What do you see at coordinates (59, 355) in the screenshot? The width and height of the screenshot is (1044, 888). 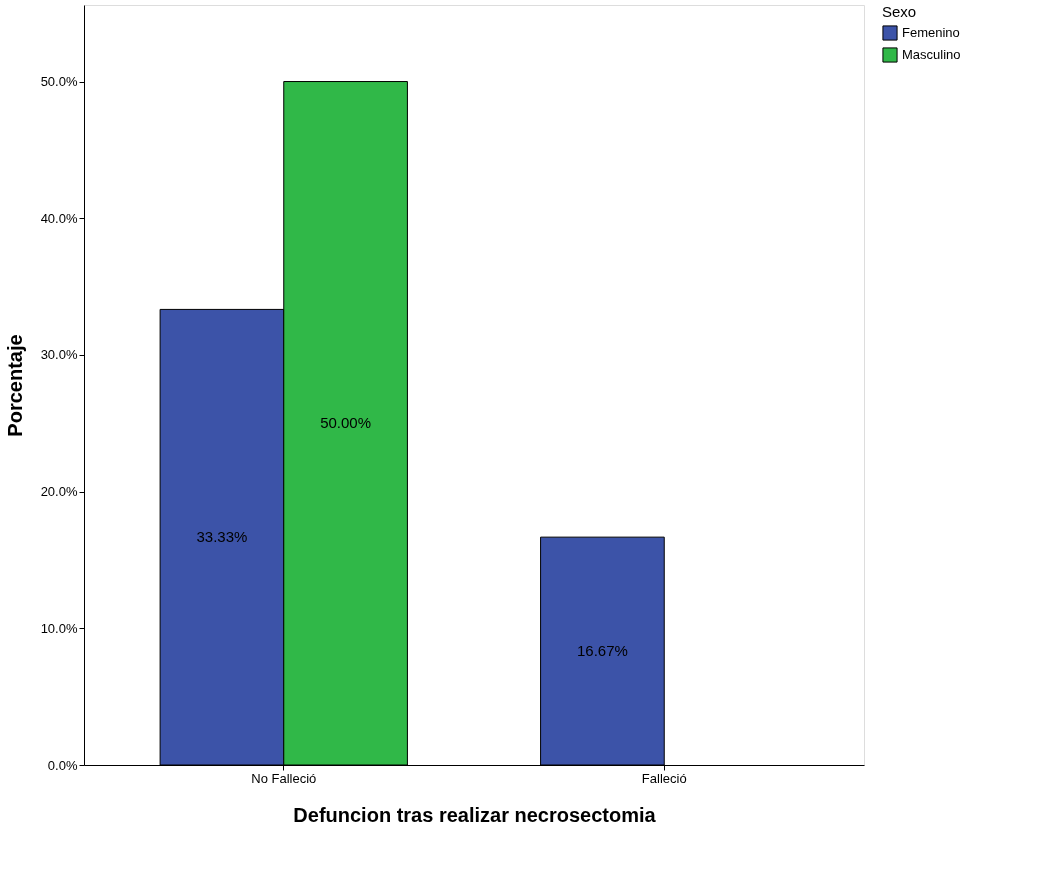 I see `y-tick-label: 30.0%` at bounding box center [59, 355].